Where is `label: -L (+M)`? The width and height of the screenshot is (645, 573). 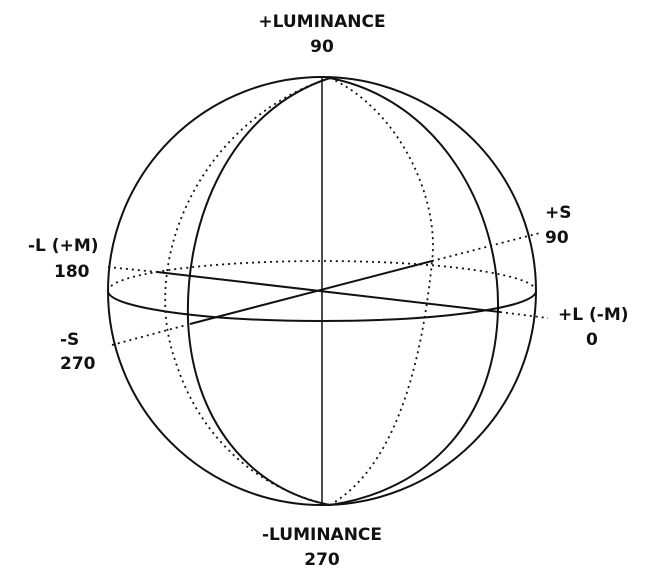
label: -L (+M) is located at coordinates (63, 246).